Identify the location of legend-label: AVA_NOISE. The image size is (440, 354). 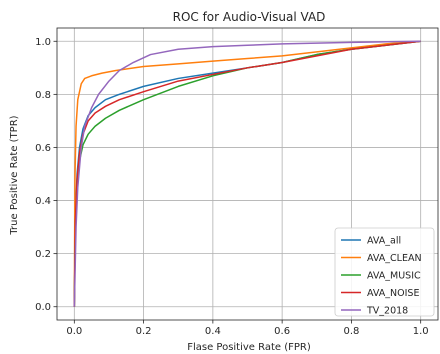
(393, 293).